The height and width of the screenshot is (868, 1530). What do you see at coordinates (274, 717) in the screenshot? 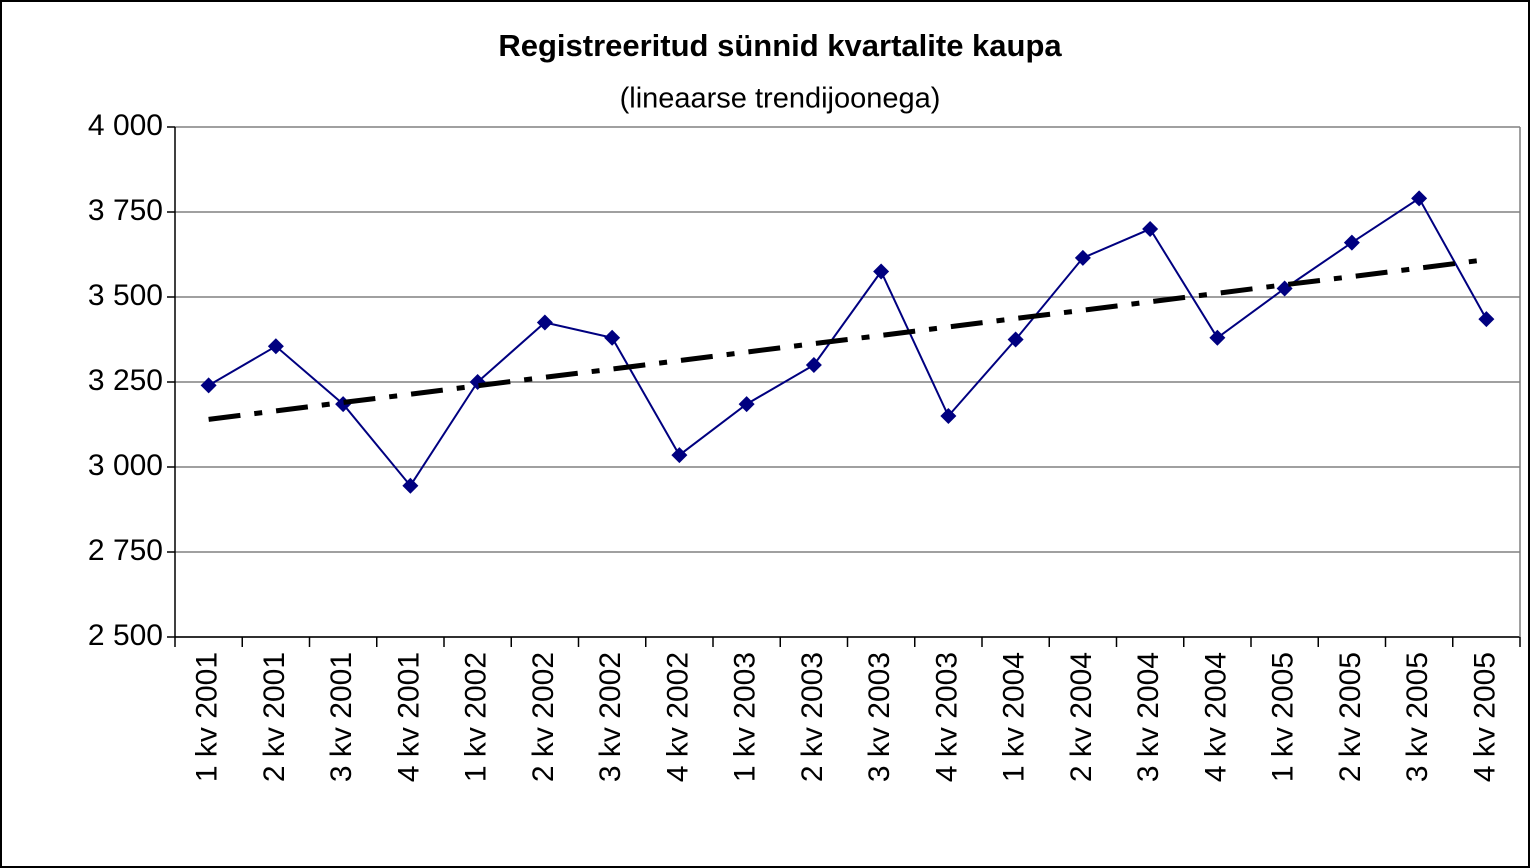
I see `x-tick-label: 2 kv 2001` at bounding box center [274, 717].